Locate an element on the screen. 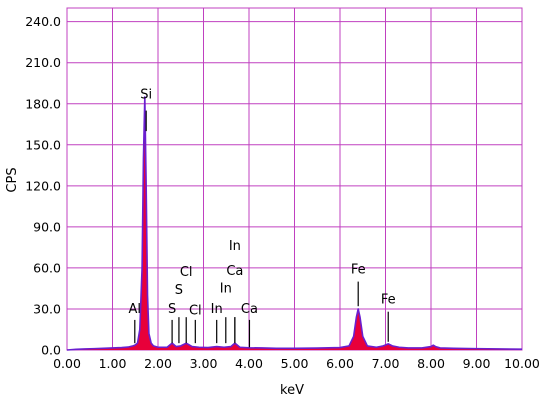 Image resolution: width=550 pixels, height=407 pixels. x-tick-label: 3.00 is located at coordinates (204, 363).